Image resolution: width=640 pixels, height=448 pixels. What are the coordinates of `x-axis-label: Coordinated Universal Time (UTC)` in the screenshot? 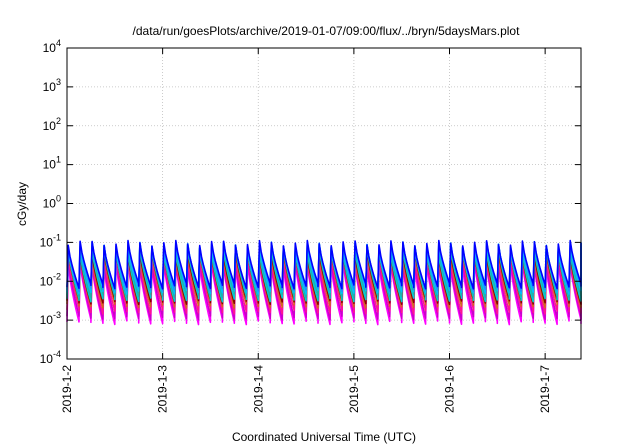 It's located at (324, 437).